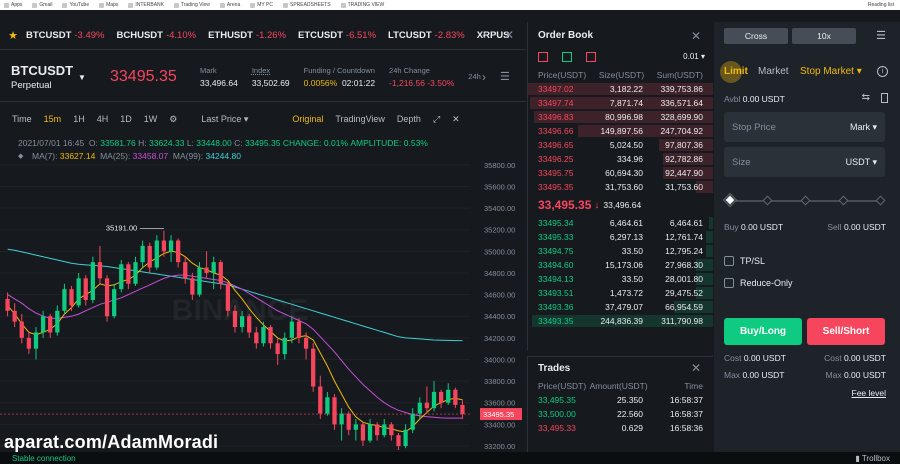  I want to click on interval-time: Time, so click(22, 119).